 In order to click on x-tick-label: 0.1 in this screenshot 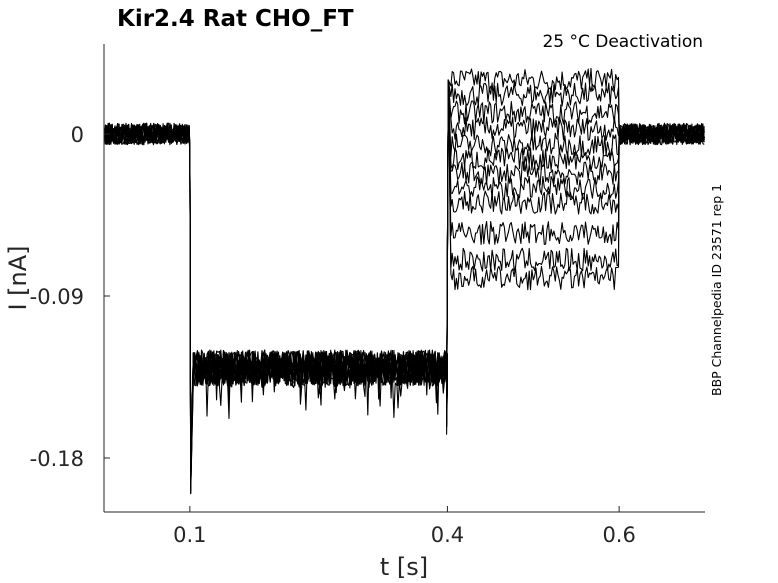, I will do `click(189, 535)`.